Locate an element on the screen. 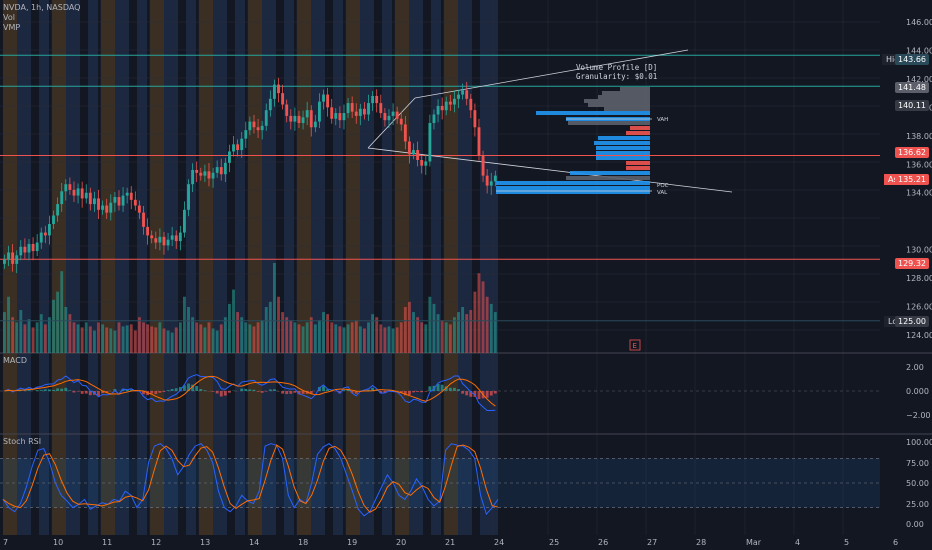 The image size is (932, 550). time-label: 28 is located at coordinates (701, 542).